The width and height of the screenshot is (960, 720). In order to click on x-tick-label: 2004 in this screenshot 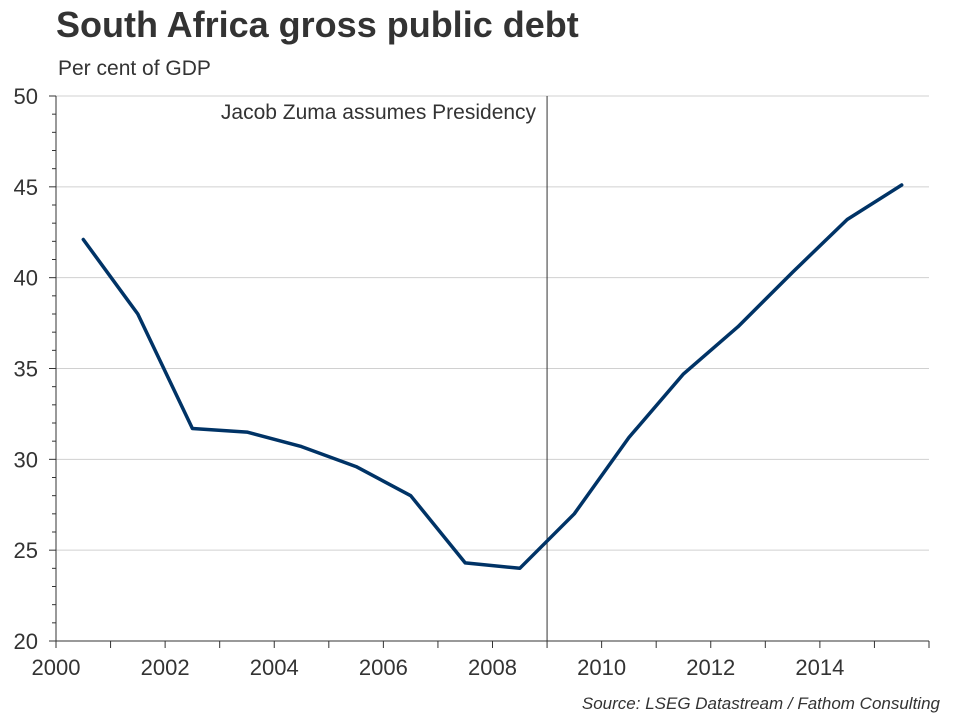, I will do `click(274, 667)`.